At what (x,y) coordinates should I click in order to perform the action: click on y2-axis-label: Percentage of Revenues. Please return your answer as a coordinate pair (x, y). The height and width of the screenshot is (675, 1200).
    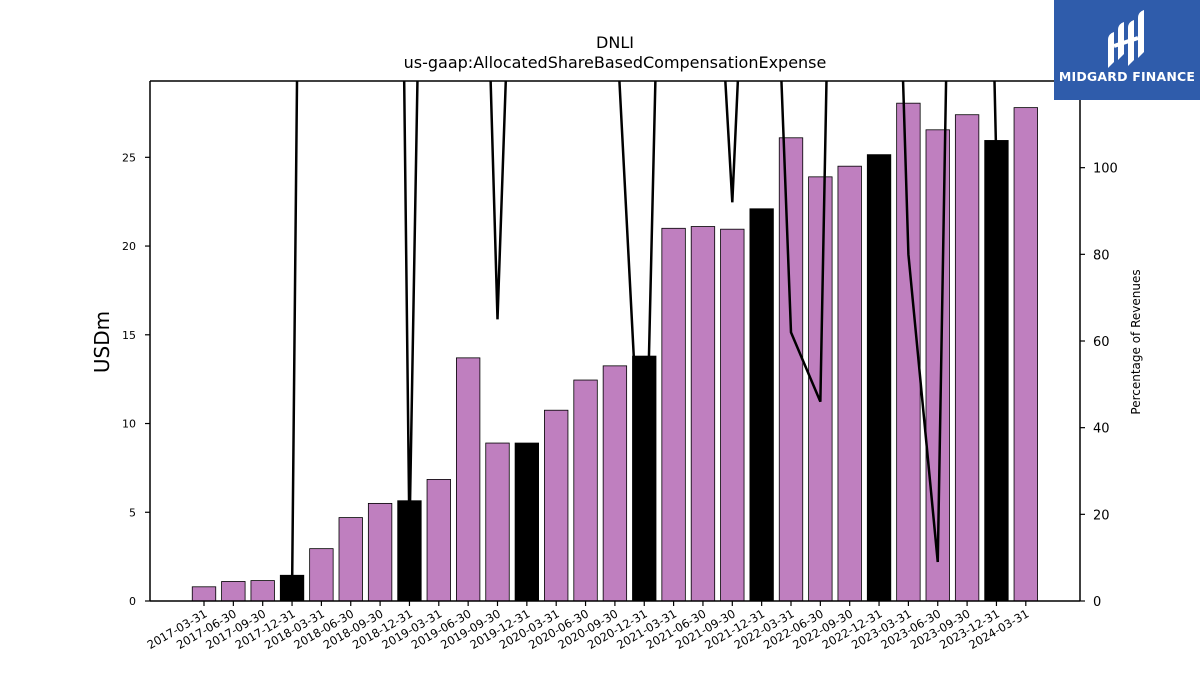
    Looking at the image, I should click on (1136, 341).